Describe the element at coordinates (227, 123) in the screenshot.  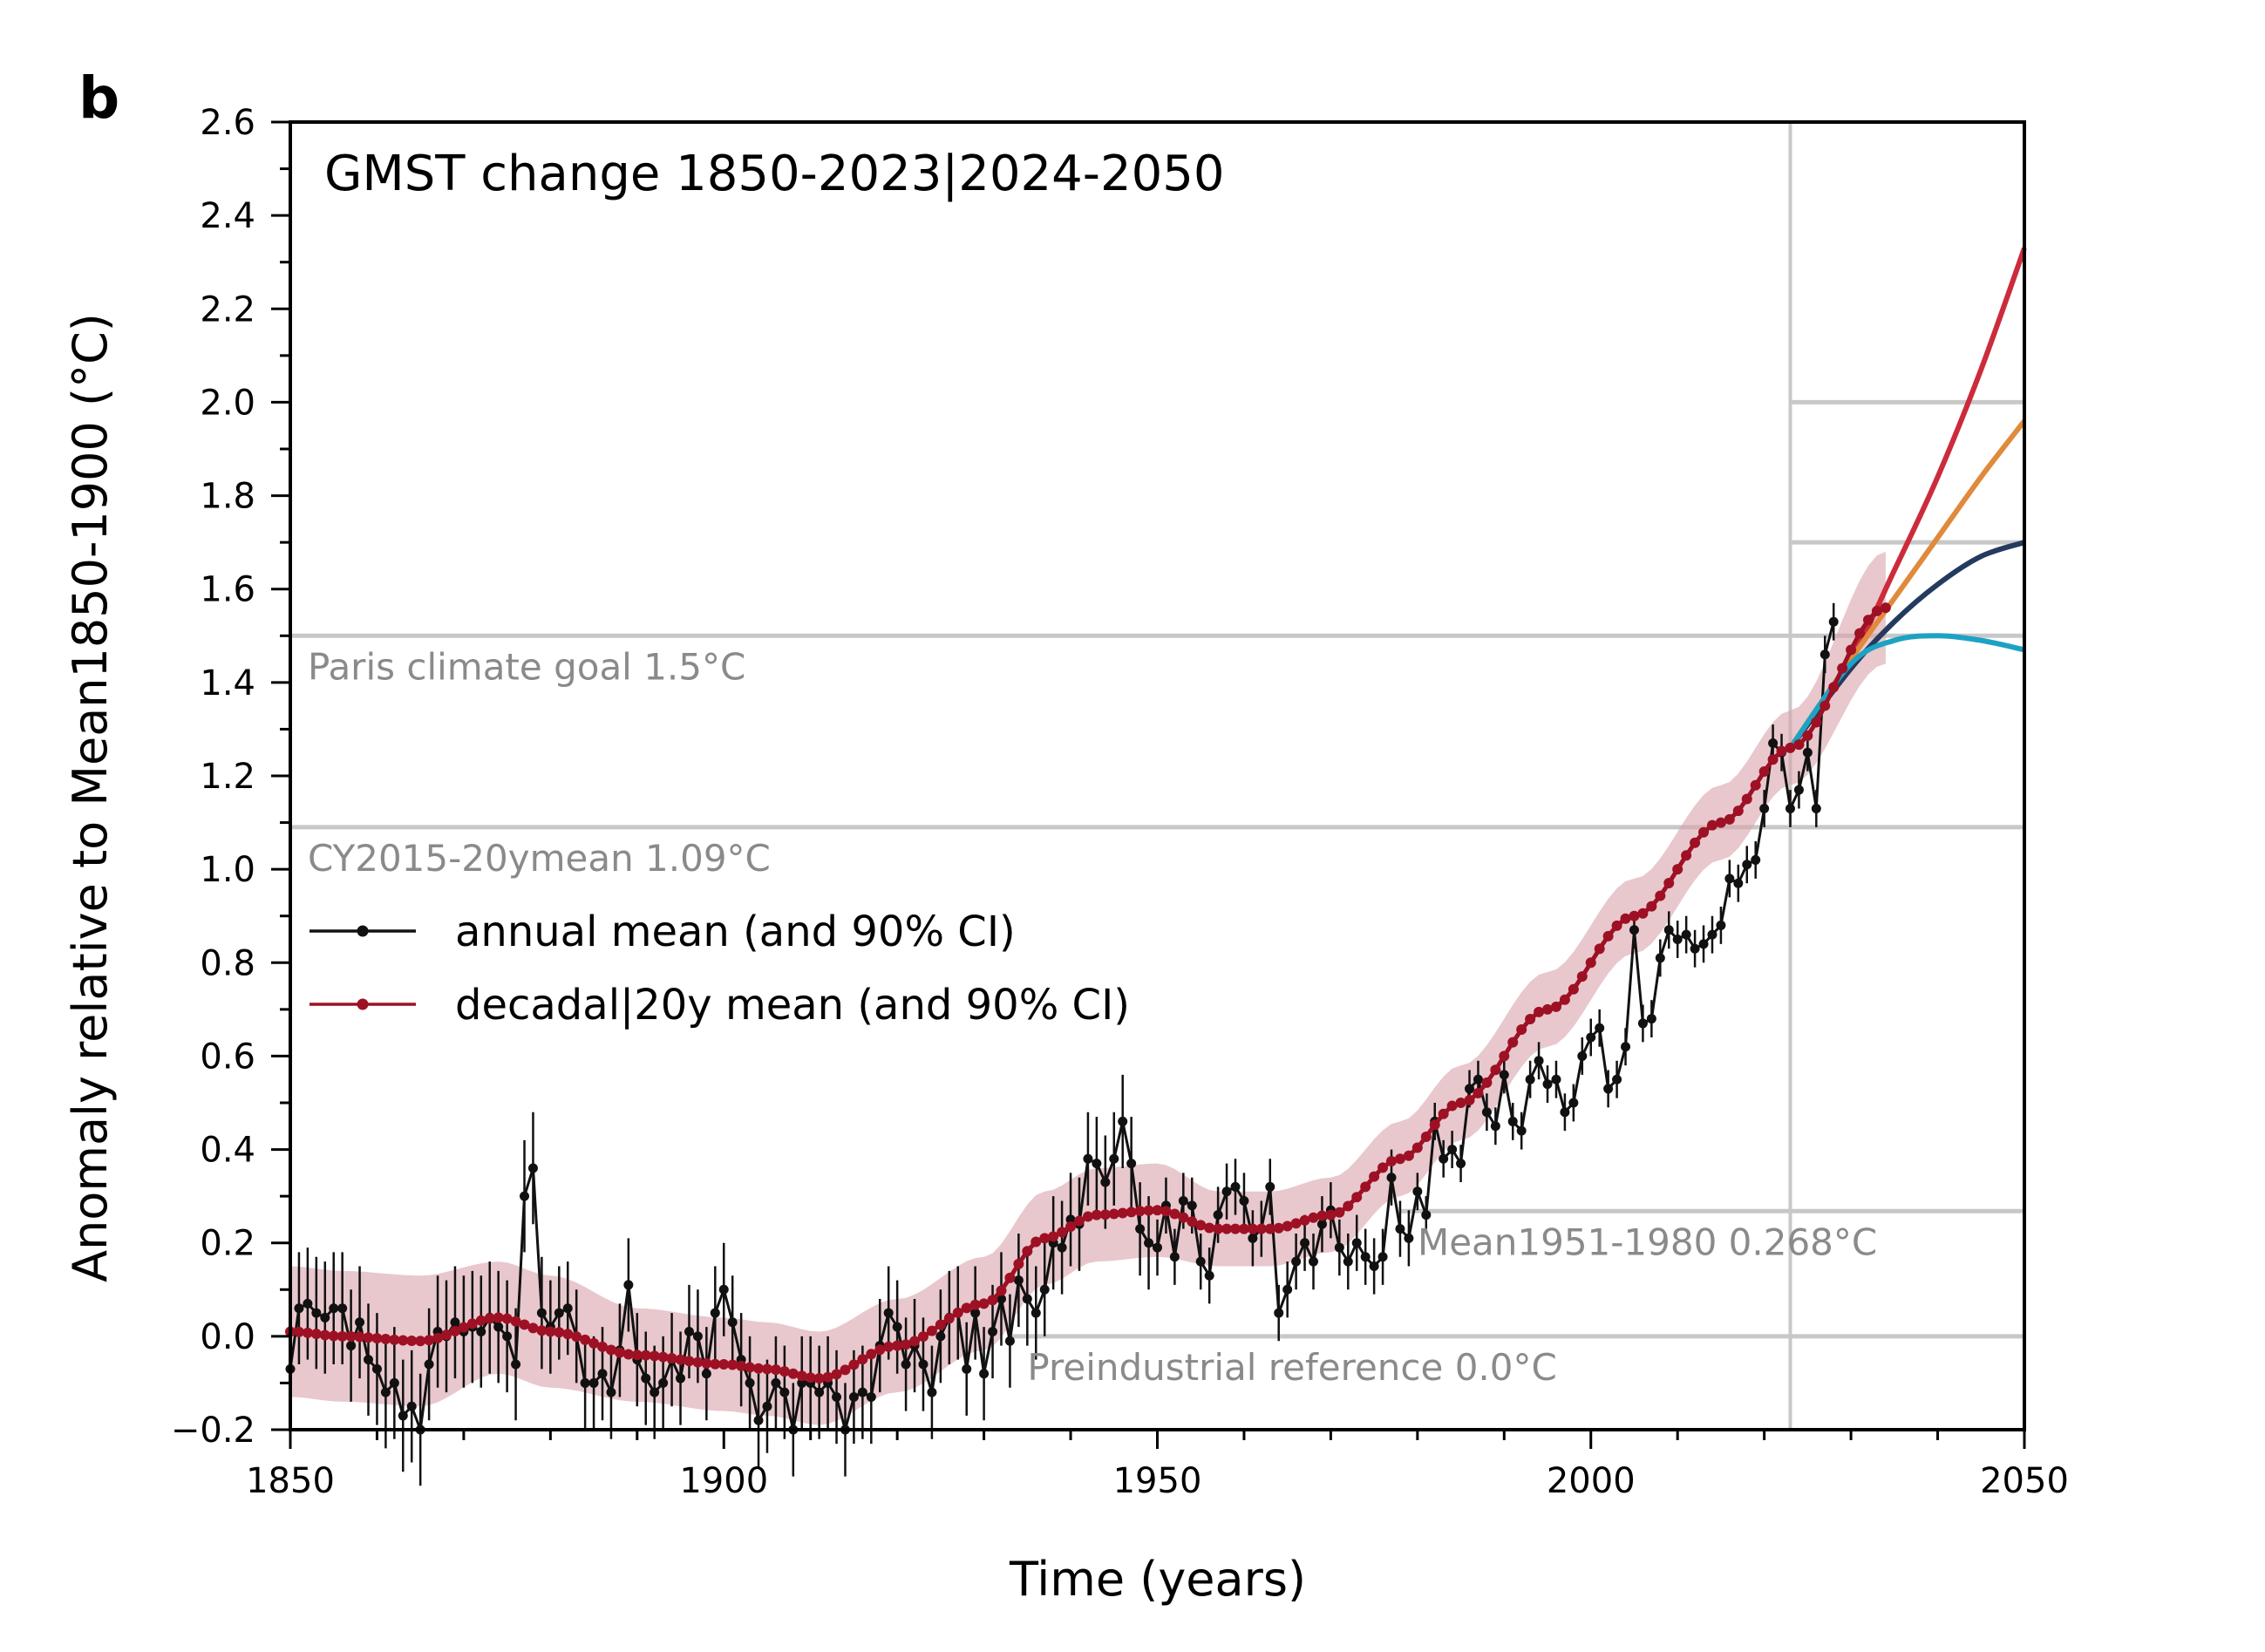
I see `y-tick-label: 2.6` at that location.